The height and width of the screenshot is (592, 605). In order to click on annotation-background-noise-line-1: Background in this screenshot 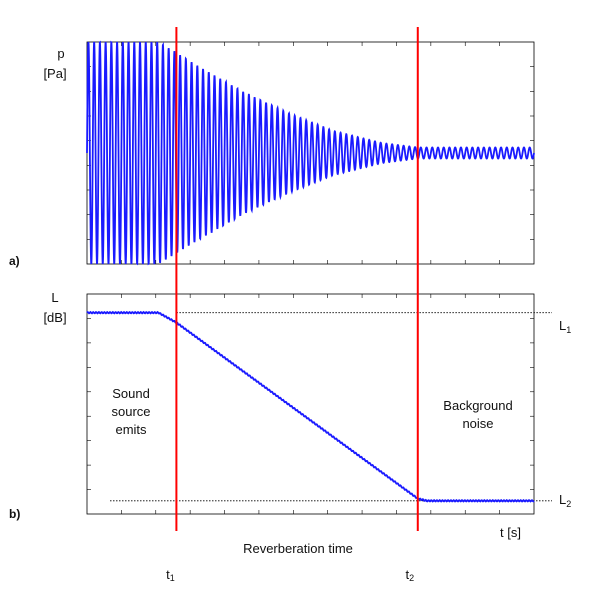, I will do `click(477, 405)`.